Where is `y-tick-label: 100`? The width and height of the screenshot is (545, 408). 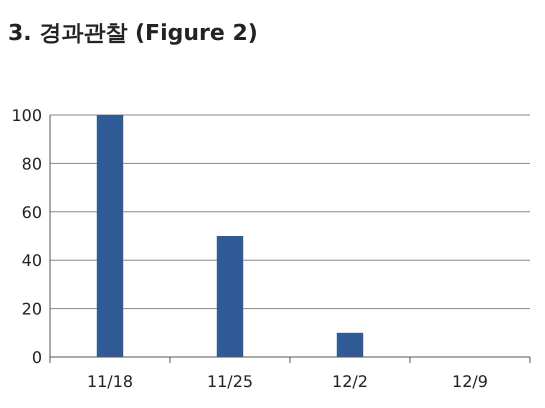 y-tick-label: 100 is located at coordinates (26, 115).